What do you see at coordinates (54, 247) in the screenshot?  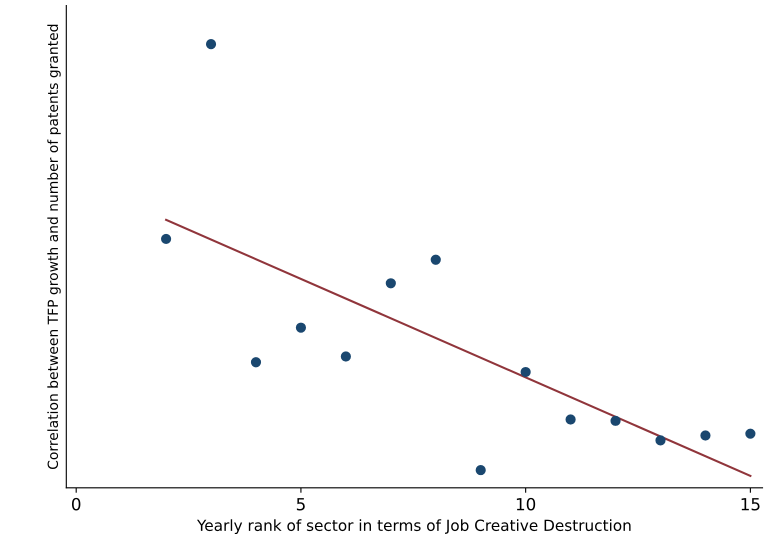 I see `y-axis-title: Correlation between TFP growth and number of patents granted` at bounding box center [54, 247].